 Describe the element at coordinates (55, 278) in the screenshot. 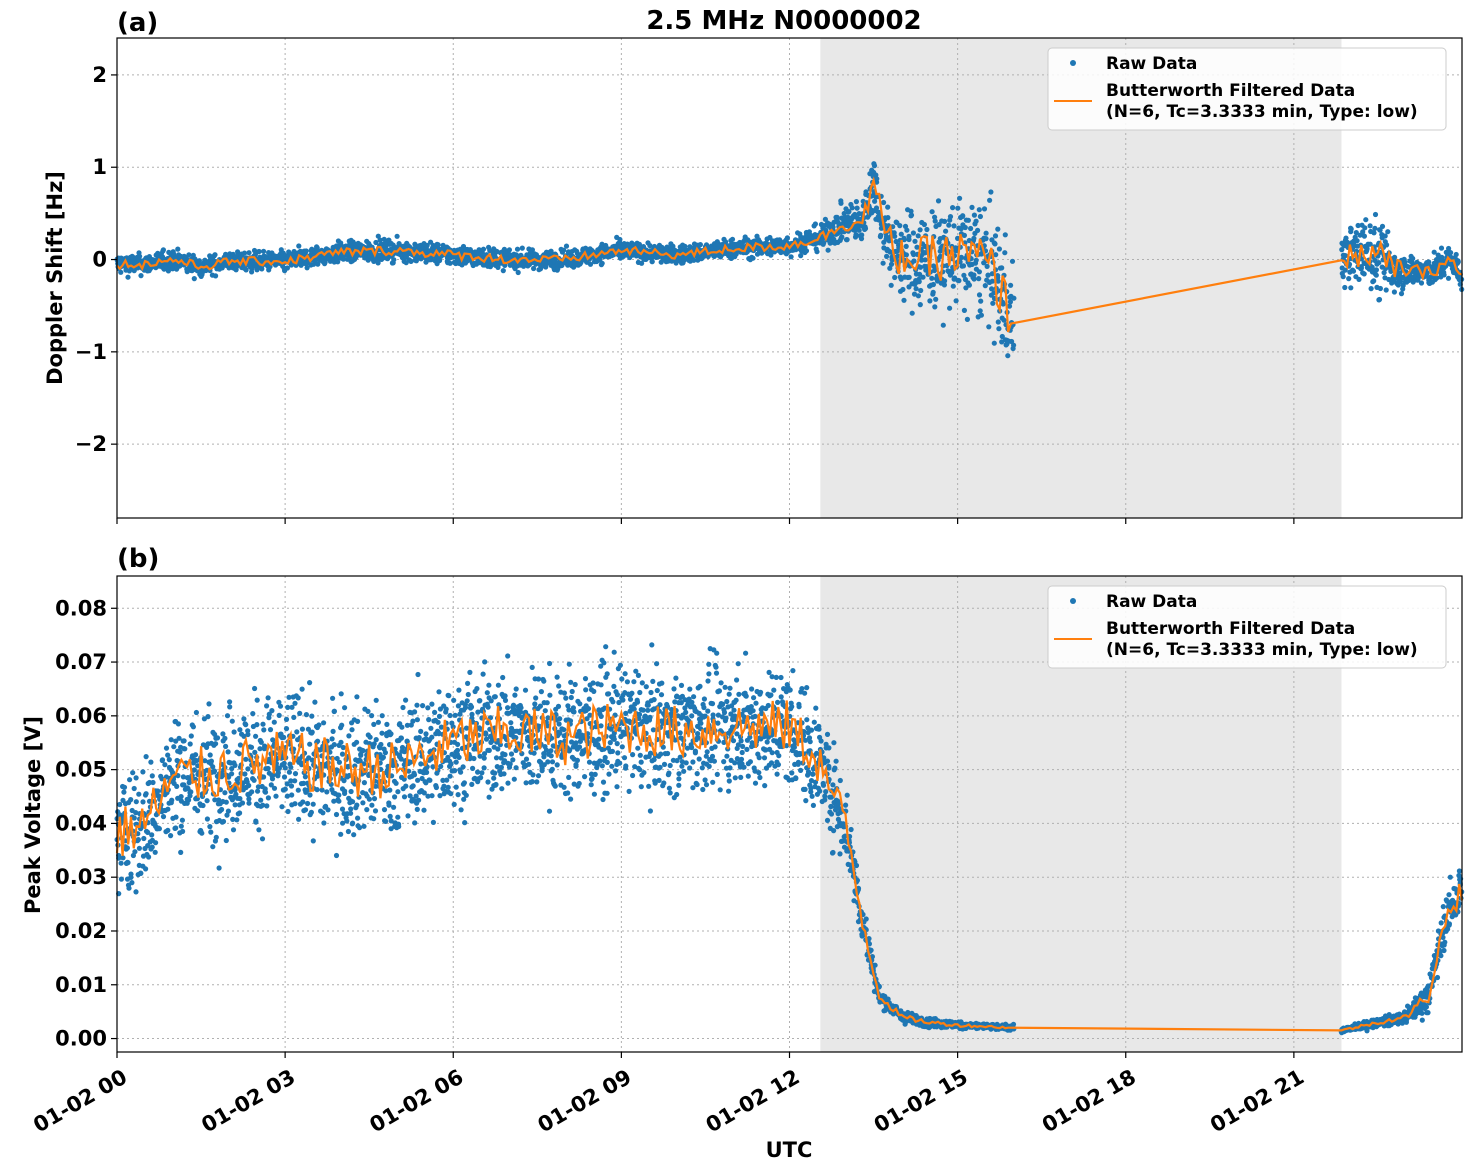

I see `y-axis-label-a: Doppler Shift [Hz]` at that location.